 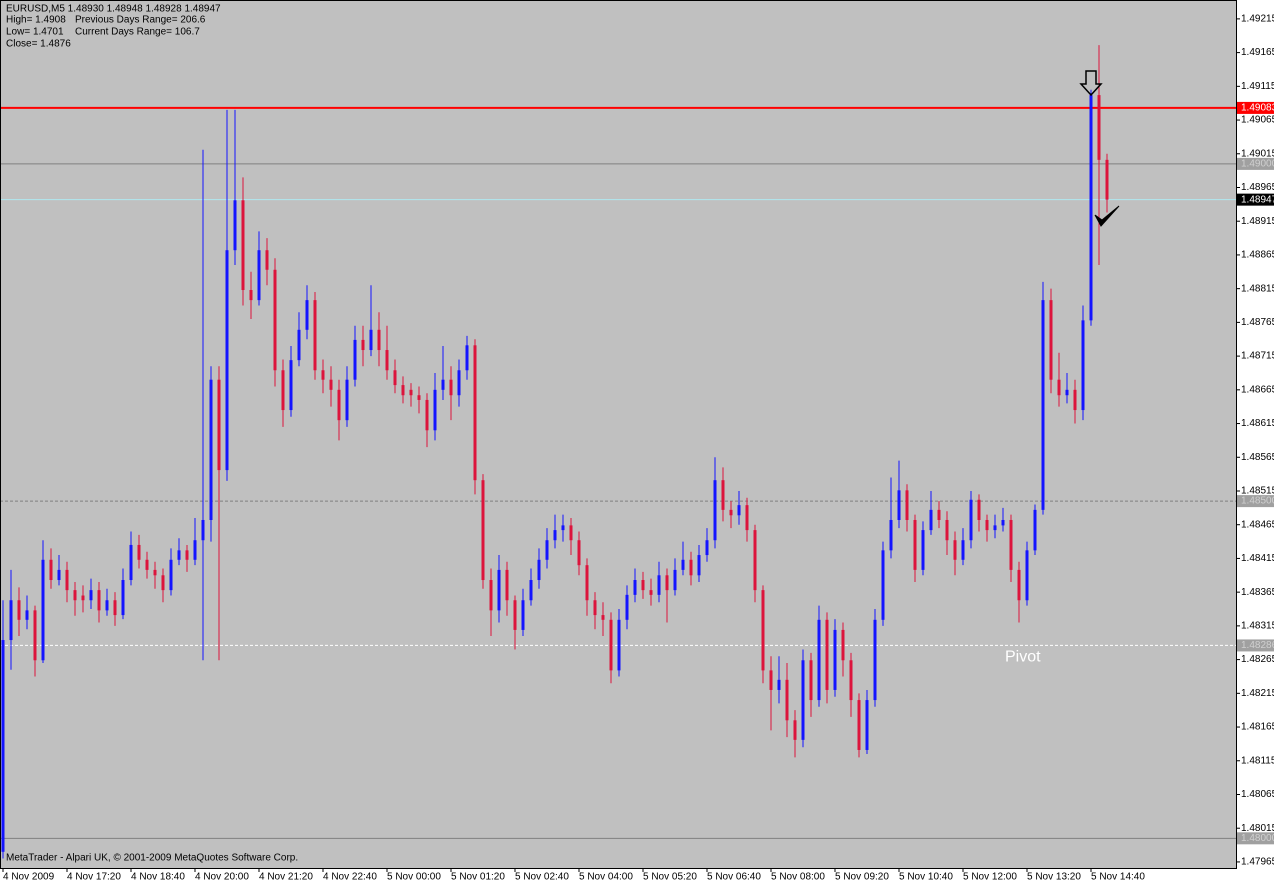 What do you see at coordinates (1257, 727) in the screenshot?
I see `y-tick-label: 1.48165` at bounding box center [1257, 727].